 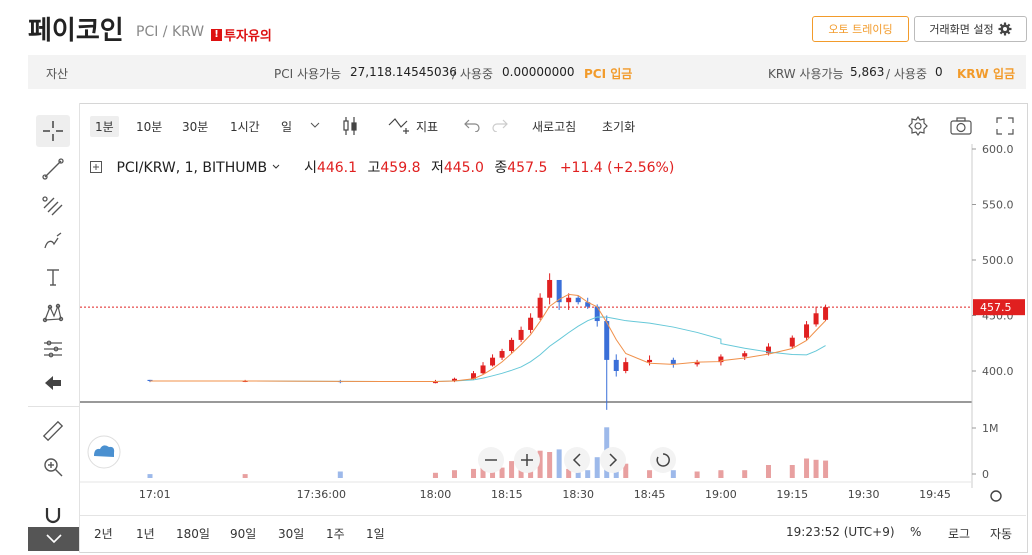 I want to click on chevron-right-button, so click(x=613, y=460).